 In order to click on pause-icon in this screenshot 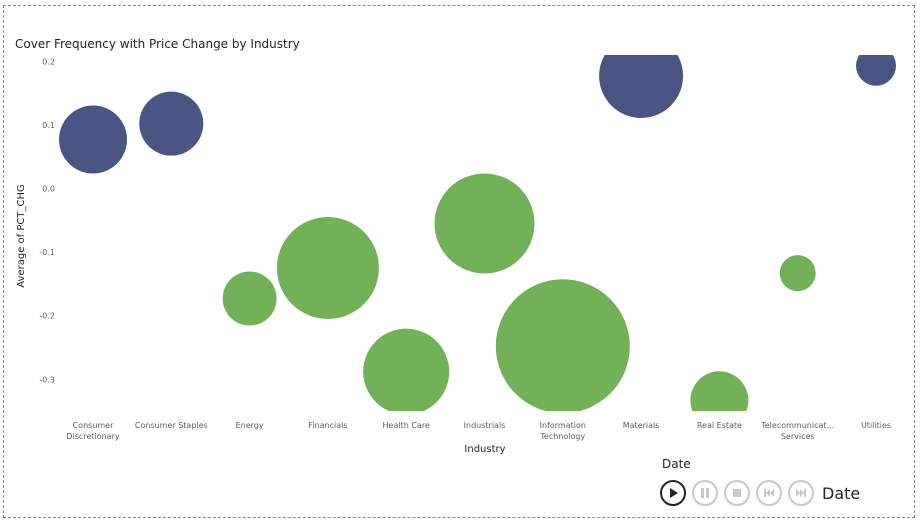, I will do `click(705, 493)`.